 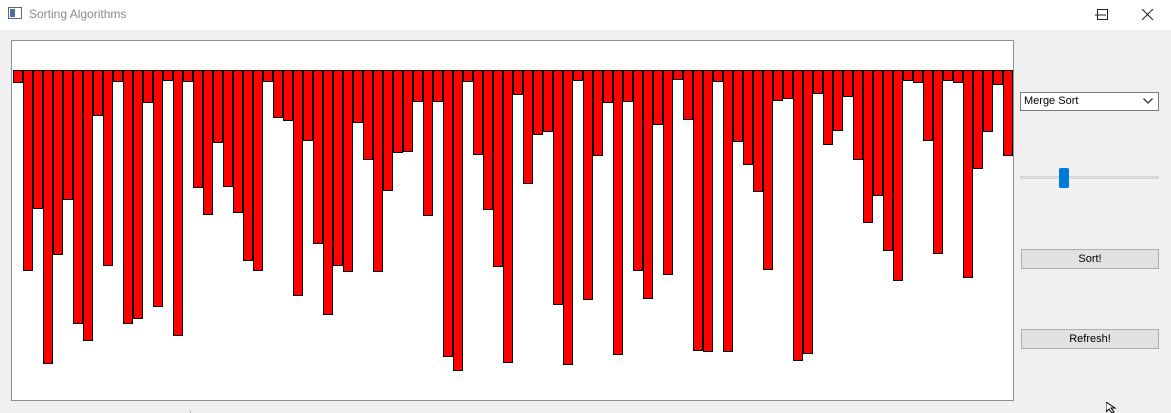 What do you see at coordinates (585, 15) in the screenshot?
I see `title-bar: Sorting Algorithms` at bounding box center [585, 15].